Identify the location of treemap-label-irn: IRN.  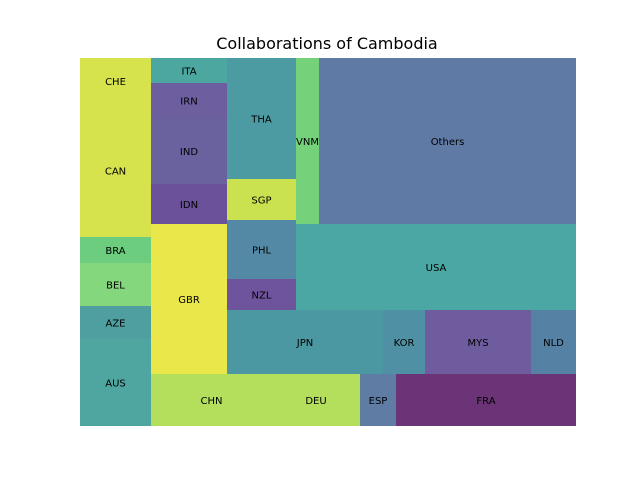
(188, 102).